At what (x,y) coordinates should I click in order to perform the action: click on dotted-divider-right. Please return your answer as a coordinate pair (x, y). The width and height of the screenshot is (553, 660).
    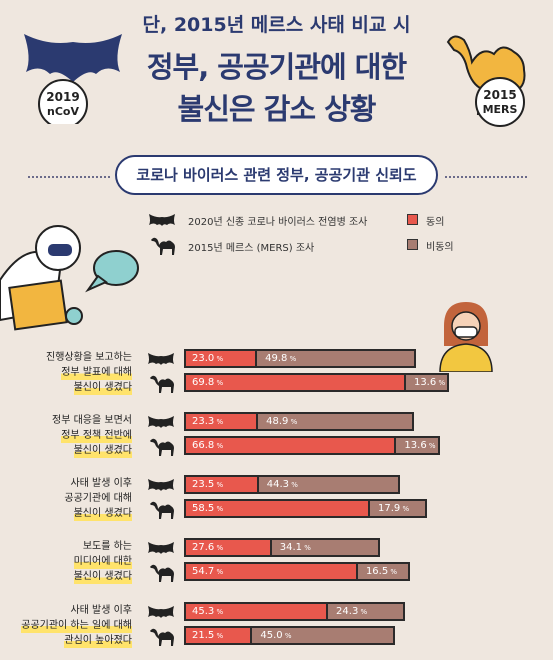
    Looking at the image, I should click on (486, 177).